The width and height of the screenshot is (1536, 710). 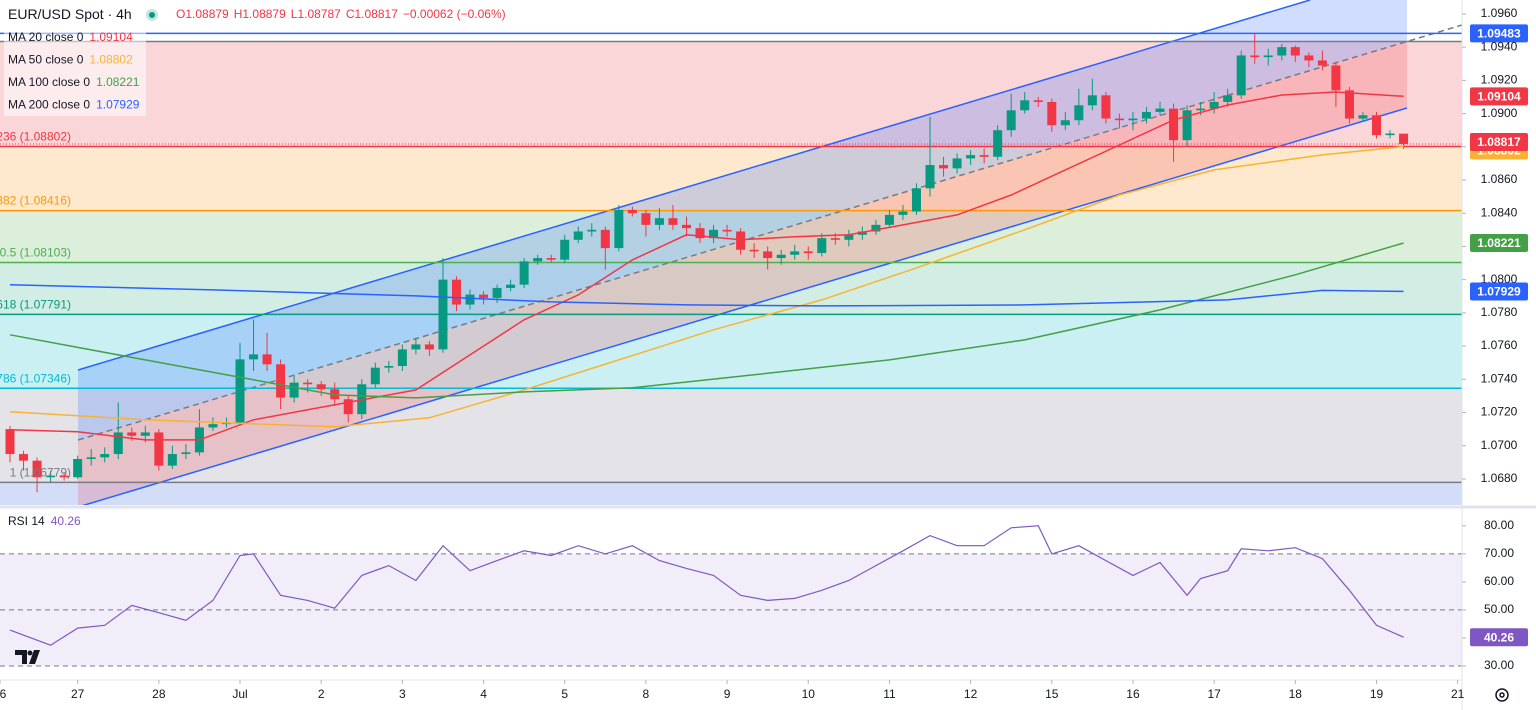 I want to click on x-tick-label: 9, so click(x=727, y=694).